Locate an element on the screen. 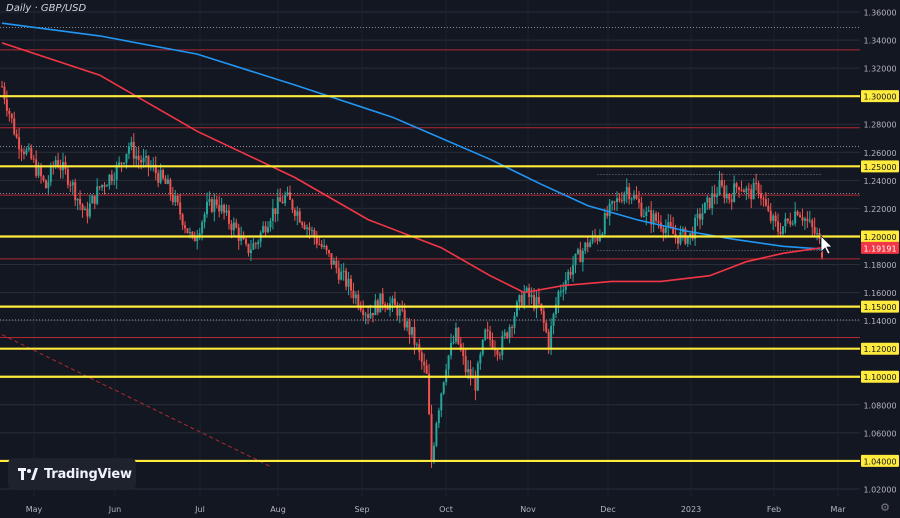  price-tick-label: 1.02000 is located at coordinates (879, 489).